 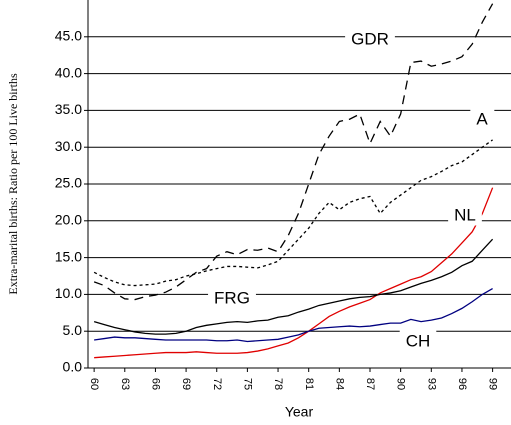 I want to click on series-label: NL, so click(x=465, y=214).